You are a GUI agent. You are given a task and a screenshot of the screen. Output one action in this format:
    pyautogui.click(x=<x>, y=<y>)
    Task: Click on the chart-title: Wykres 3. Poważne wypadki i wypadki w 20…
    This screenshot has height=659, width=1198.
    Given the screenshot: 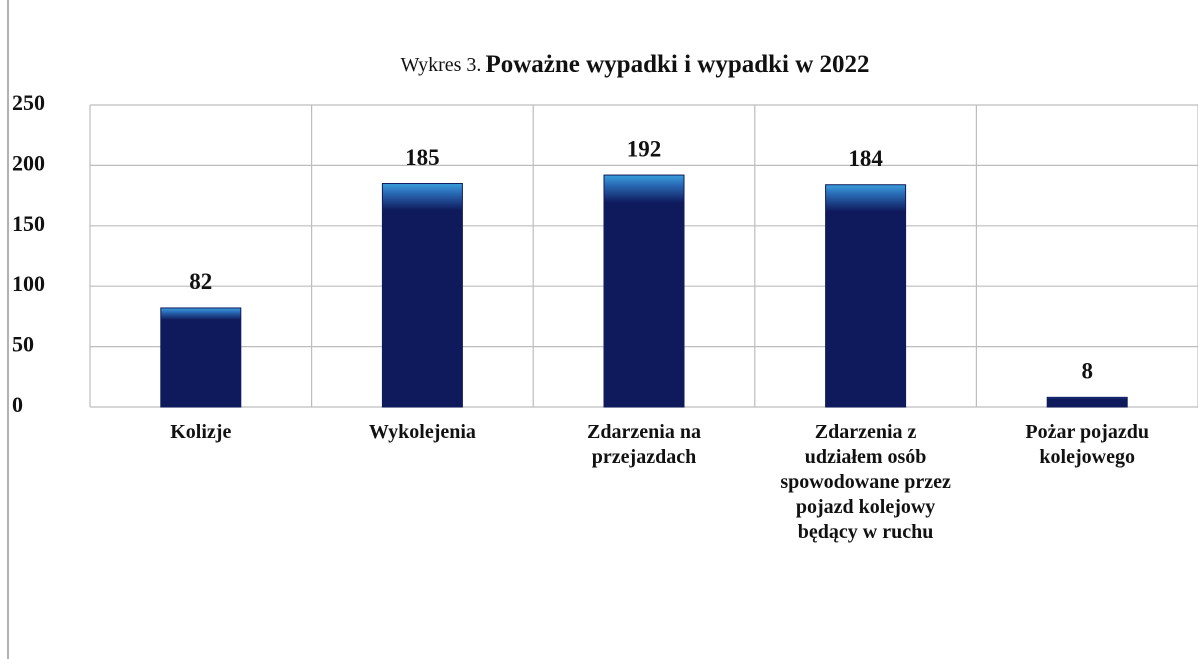 What is the action you would take?
    pyautogui.click(x=634, y=64)
    